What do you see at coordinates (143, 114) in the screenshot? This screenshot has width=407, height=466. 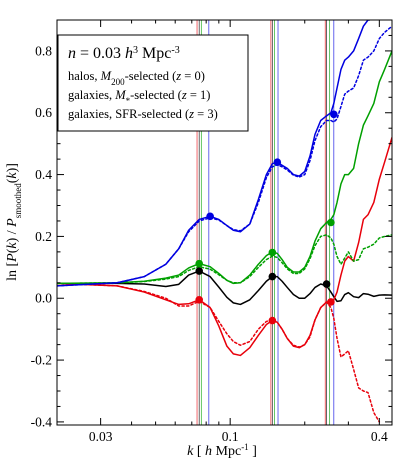 I see `legend-entry-galaxies-sfr: galaxies, SFR-selected (z = 3)` at bounding box center [143, 114].